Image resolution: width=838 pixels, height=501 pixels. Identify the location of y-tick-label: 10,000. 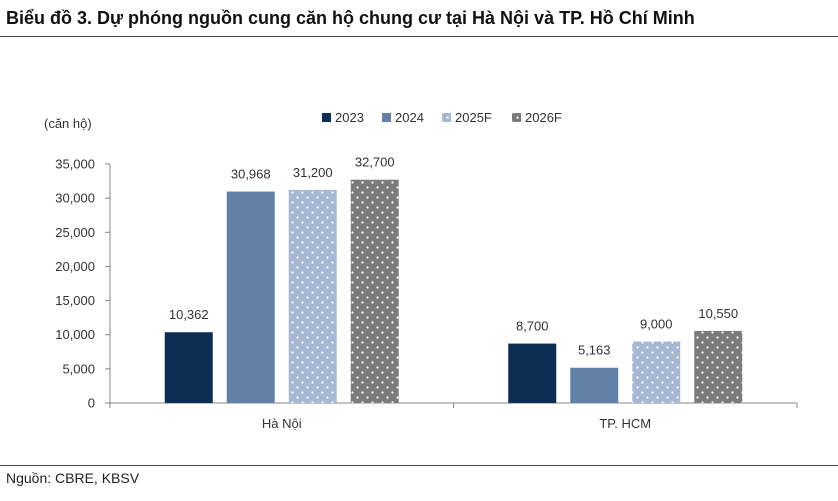
(75, 334).